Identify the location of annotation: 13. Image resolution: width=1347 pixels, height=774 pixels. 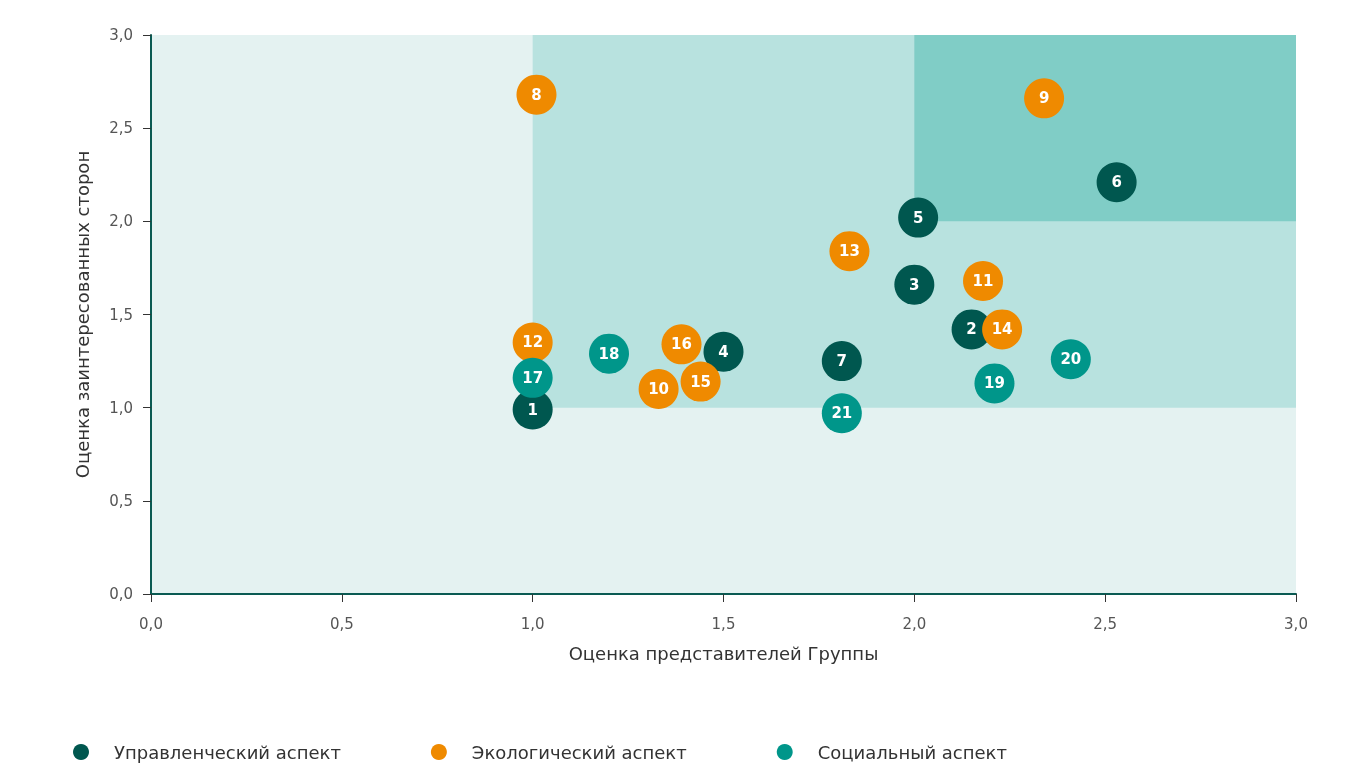
(849, 251).